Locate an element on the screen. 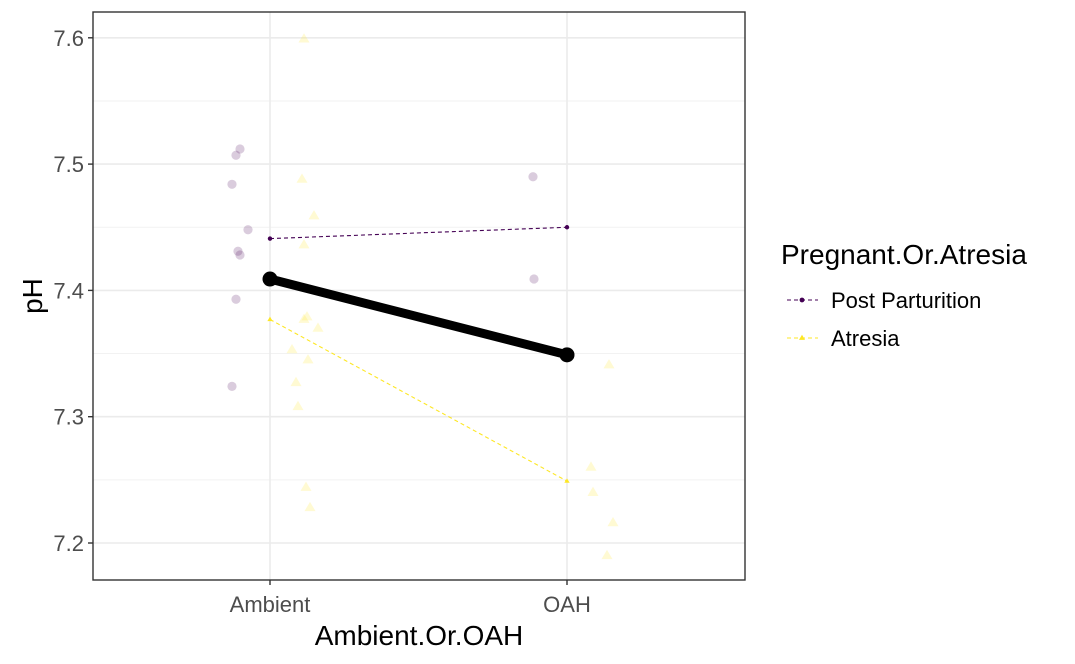 The image size is (1075, 664). y-axis-ticks: 7.2 7.3 7.4 7.5 7.6 is located at coordinates (73, 291).